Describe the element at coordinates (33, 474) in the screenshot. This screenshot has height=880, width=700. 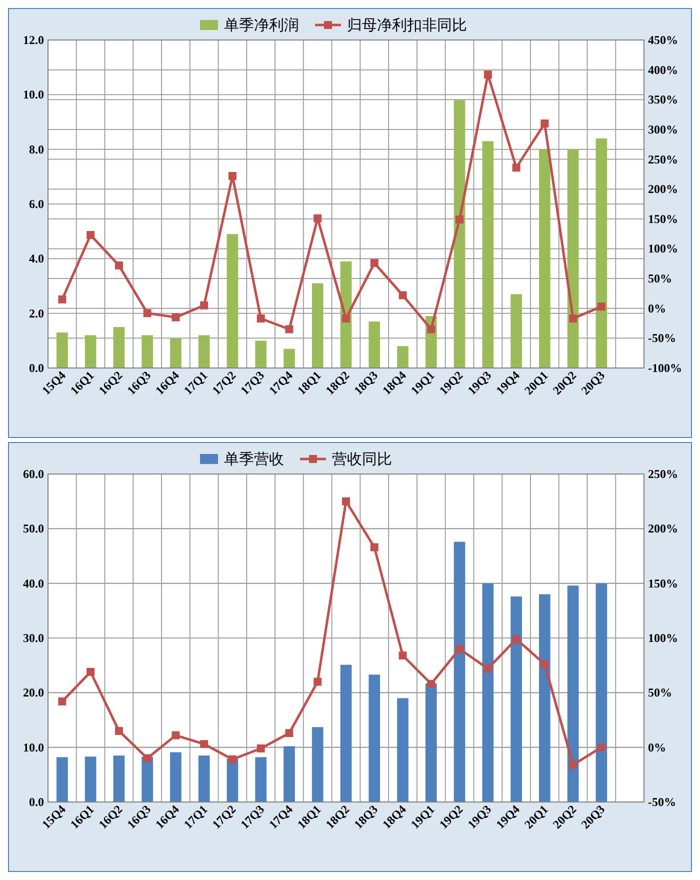
I see `y-tick-label: 60.0` at that location.